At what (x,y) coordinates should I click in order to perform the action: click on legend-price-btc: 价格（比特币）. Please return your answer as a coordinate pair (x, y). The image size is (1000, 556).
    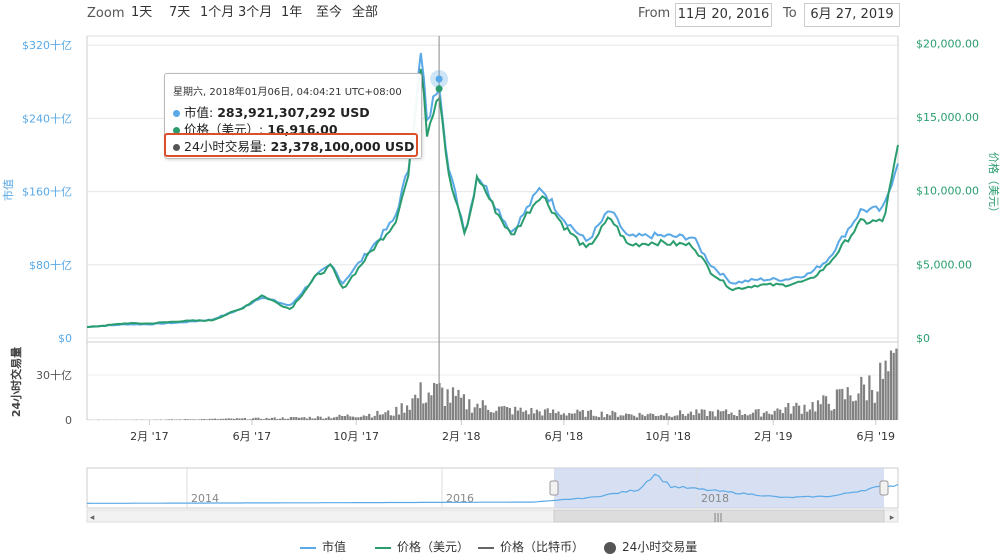
    Looking at the image, I should click on (531, 546).